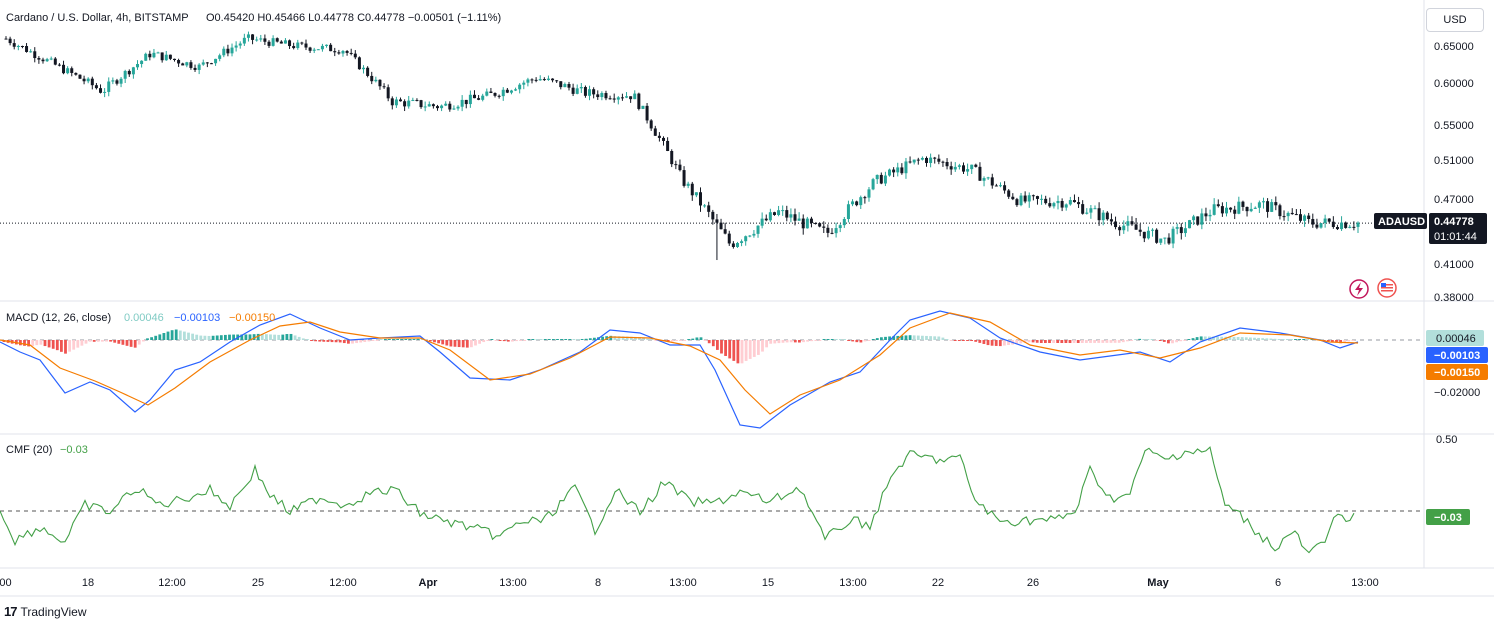 The image size is (1494, 630). I want to click on time-axis-label: :00, so click(6, 583).